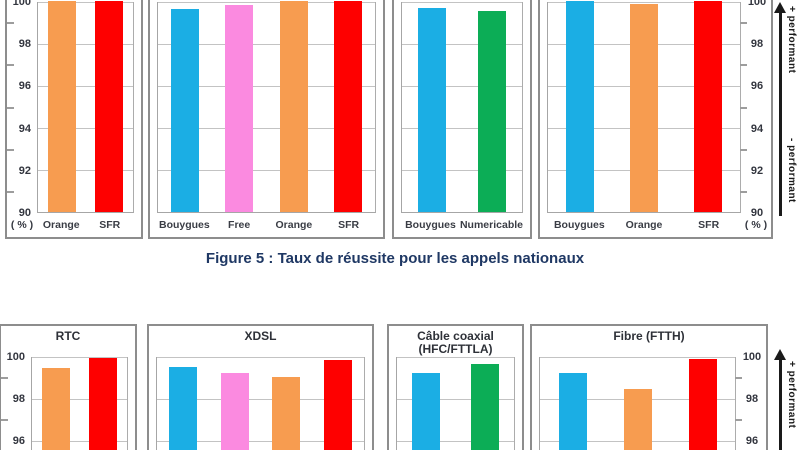 The height and width of the screenshot is (450, 800). I want to click on x-axis-category-row: Bouygues Free Orange SFR, so click(266, 225).